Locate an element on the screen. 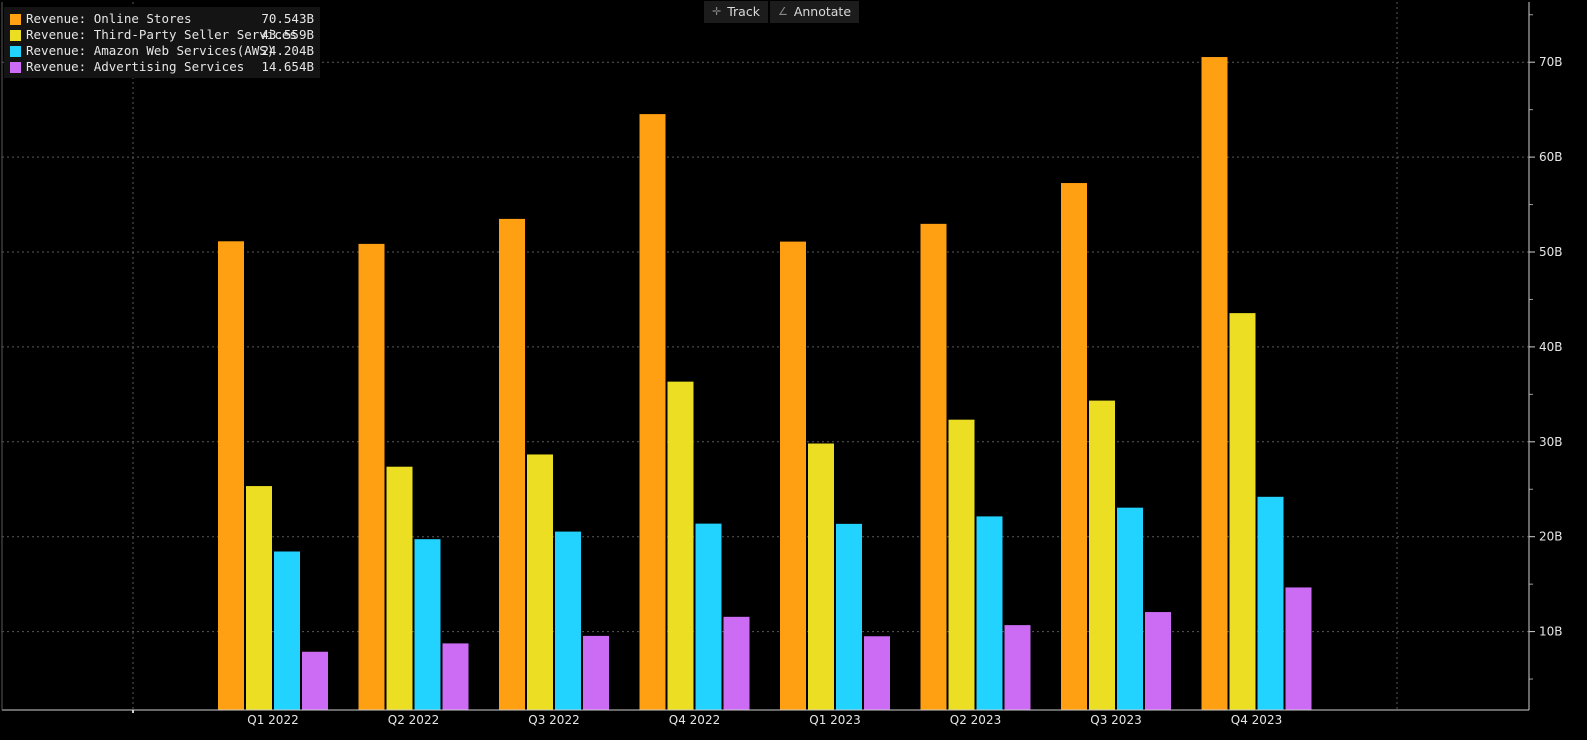  y-tick-label: 60B is located at coordinates (1551, 157).